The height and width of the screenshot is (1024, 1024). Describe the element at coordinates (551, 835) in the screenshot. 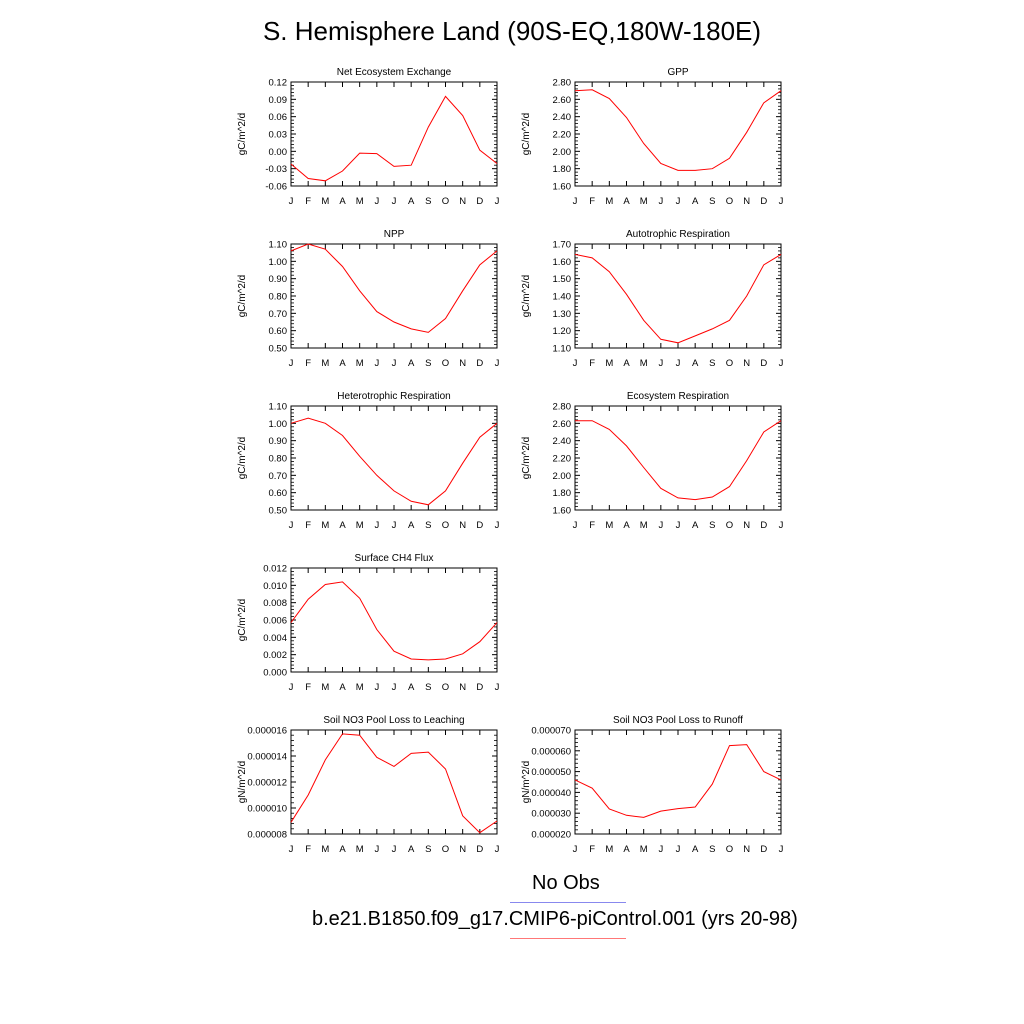

I see `y-tick-label: 0.000020` at that location.